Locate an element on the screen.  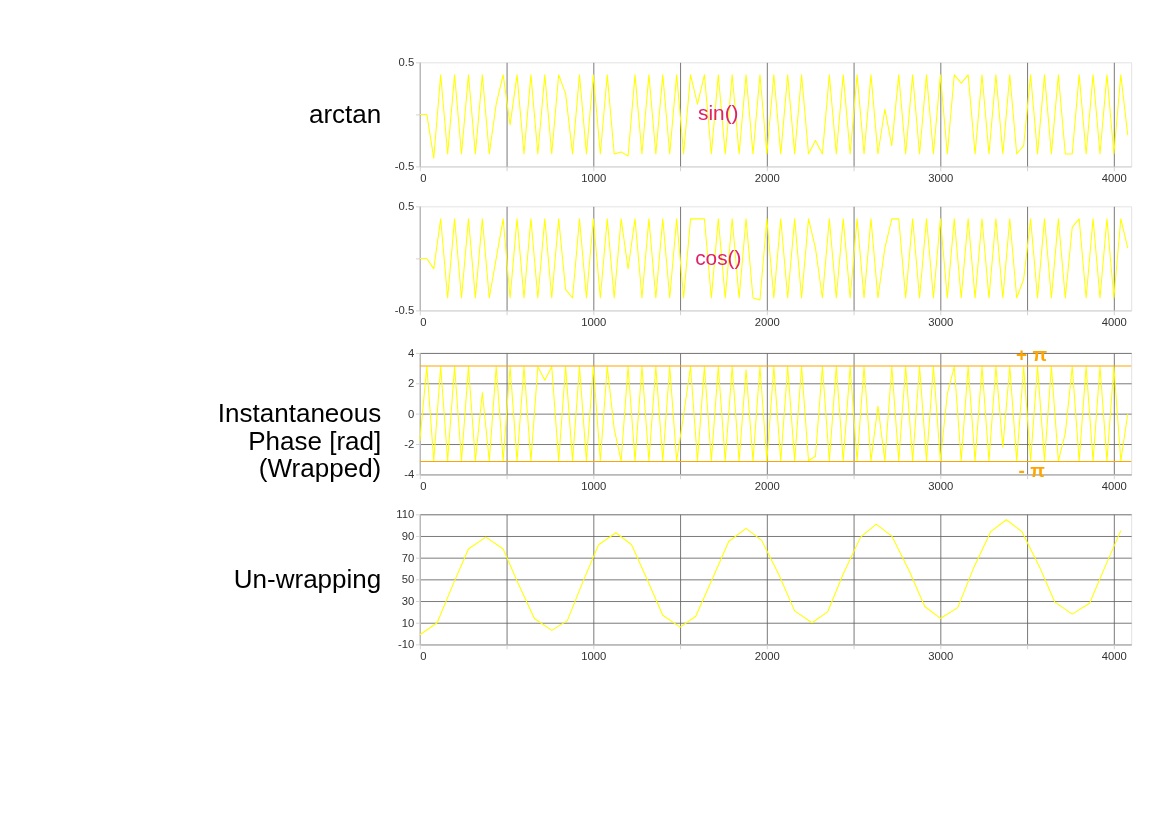
y-tick-label: -4 is located at coordinates (409, 474).